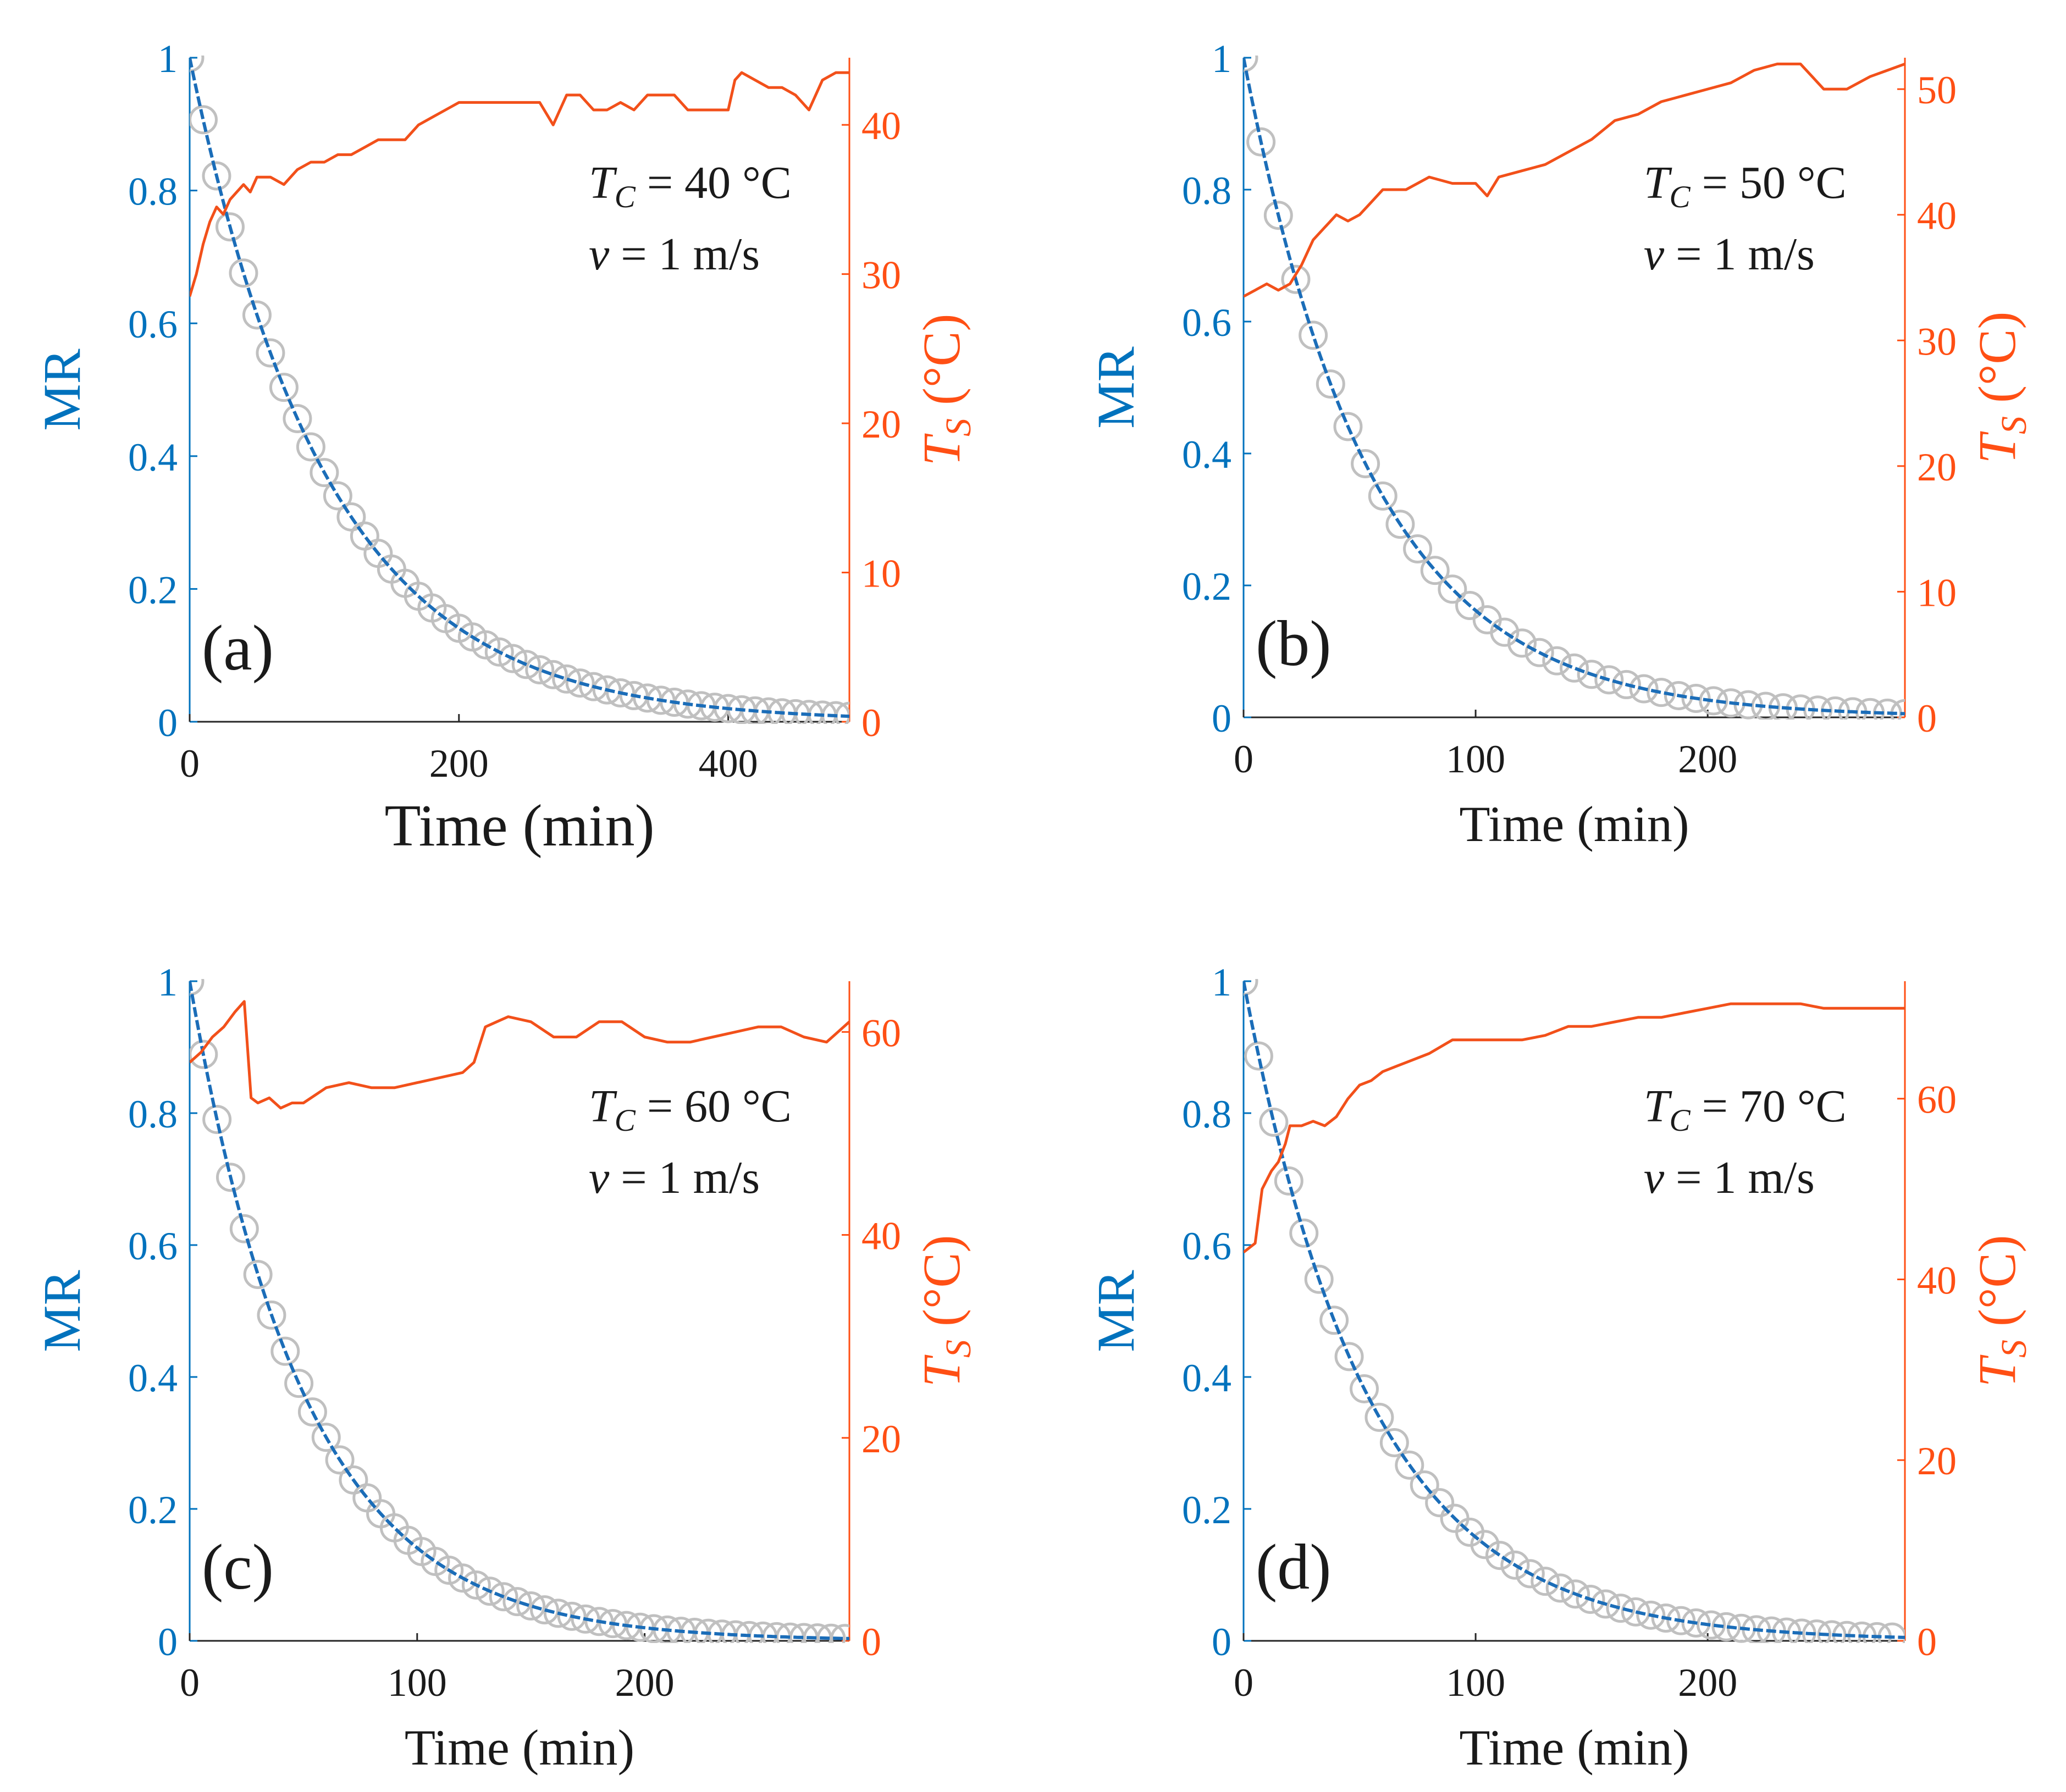  Describe the element at coordinates (238, 1567) in the screenshot. I see `panel-label: (c)` at that location.